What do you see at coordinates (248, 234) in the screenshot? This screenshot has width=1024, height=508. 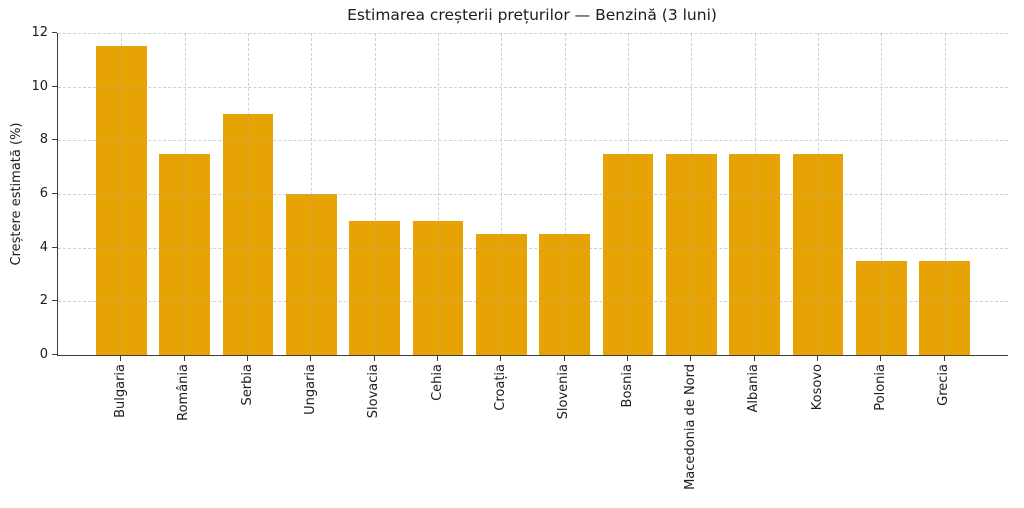 I see `bar-serbia` at bounding box center [248, 234].